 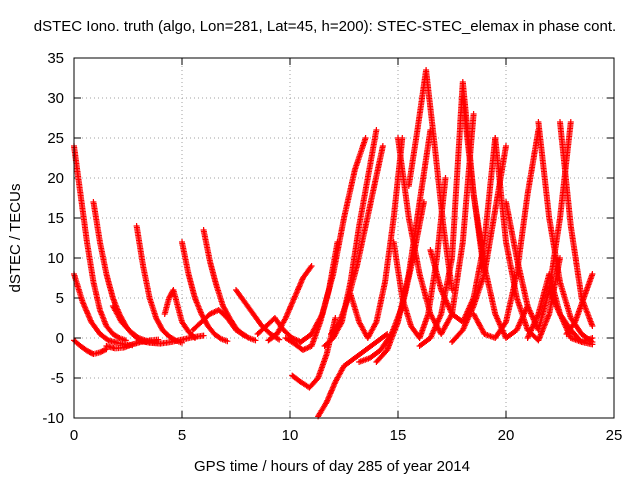 I want to click on x-tick-label: 25, so click(x=614, y=435).